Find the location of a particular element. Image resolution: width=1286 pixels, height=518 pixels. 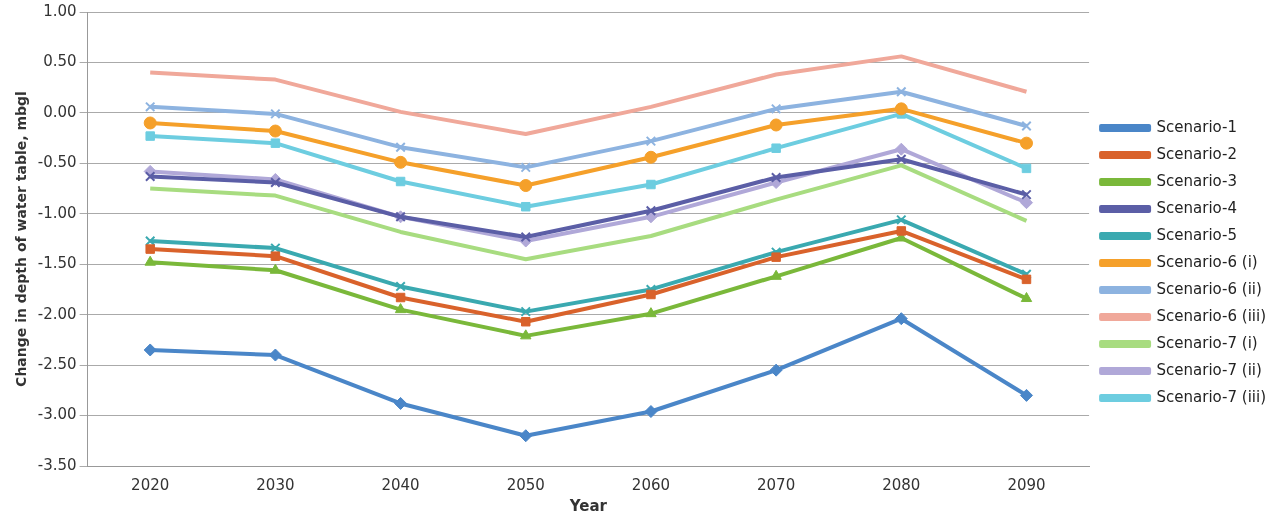

x-tick-label: 2070 is located at coordinates (776, 484).